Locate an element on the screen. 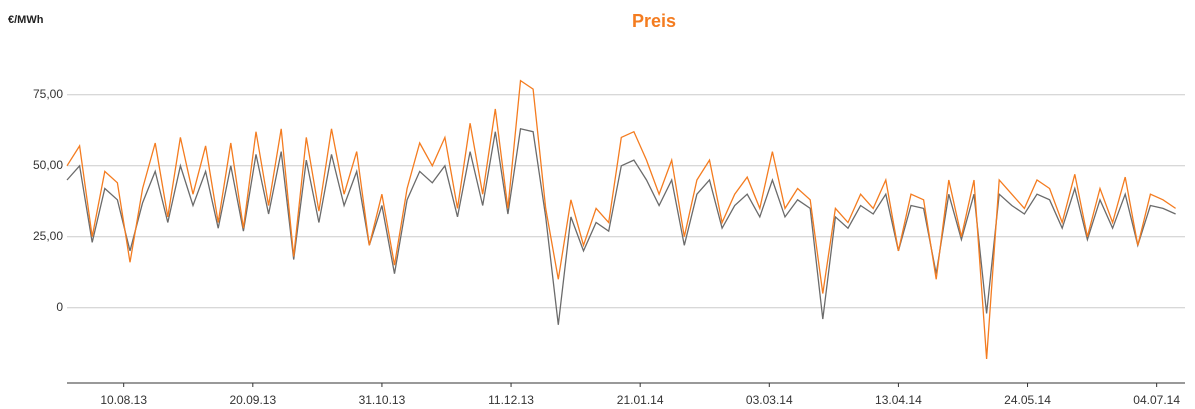 This screenshot has width=1195, height=409. x-tick-label: 21.01.14 is located at coordinates (640, 400).